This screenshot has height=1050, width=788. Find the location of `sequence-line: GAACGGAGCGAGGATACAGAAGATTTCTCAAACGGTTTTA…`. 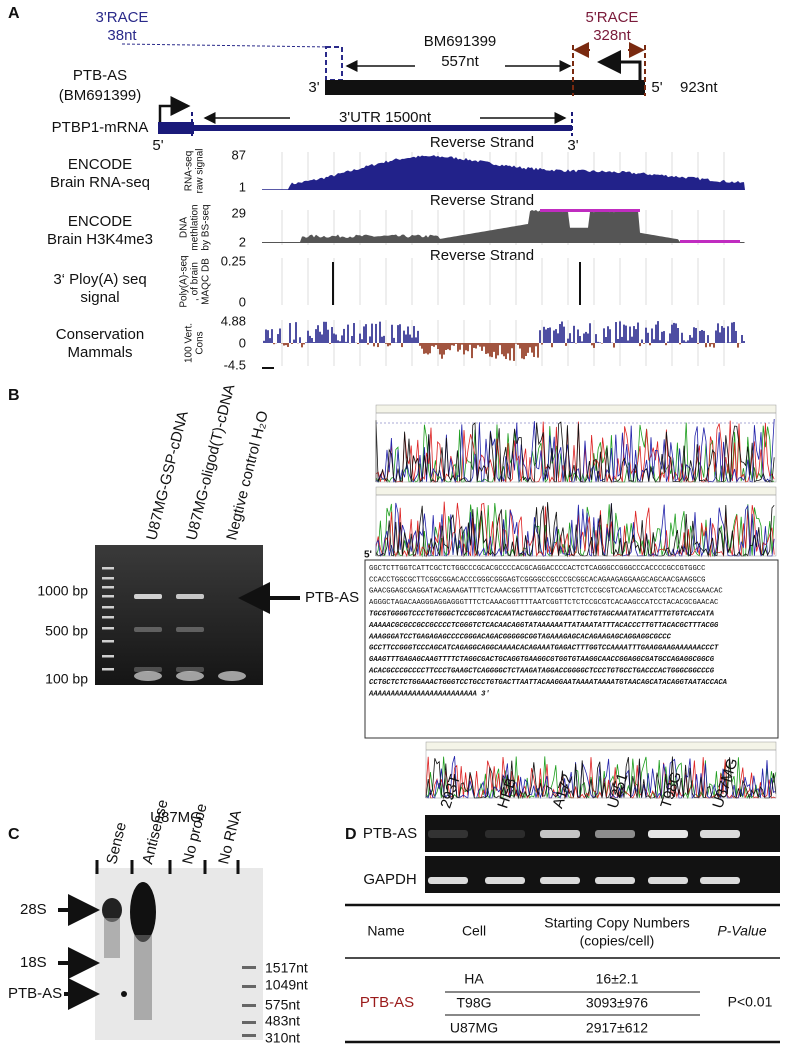

sequence-line: GAACGGAGCGAGGATACAGAAGATTTCTCAAACGGTTTTA… is located at coordinates (546, 592).